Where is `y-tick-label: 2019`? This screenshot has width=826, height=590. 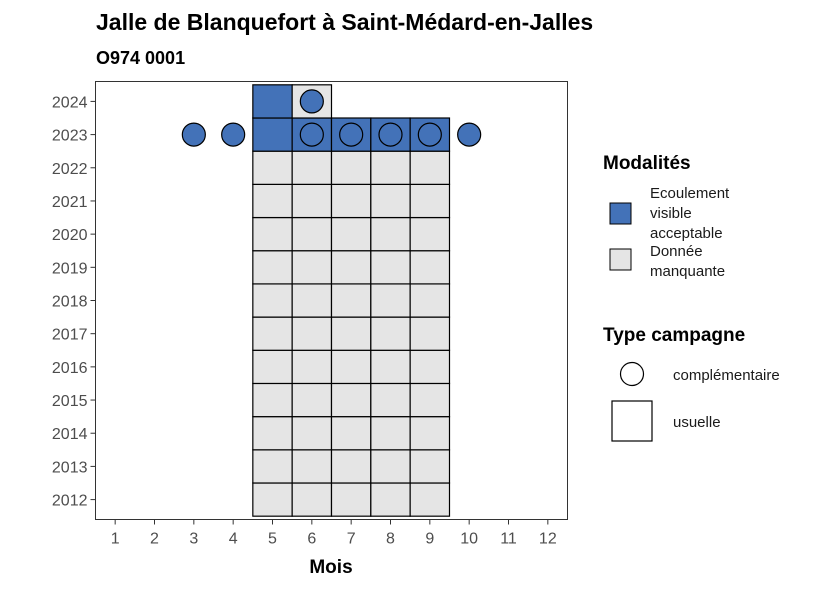
y-tick-label: 2019 is located at coordinates (70, 268).